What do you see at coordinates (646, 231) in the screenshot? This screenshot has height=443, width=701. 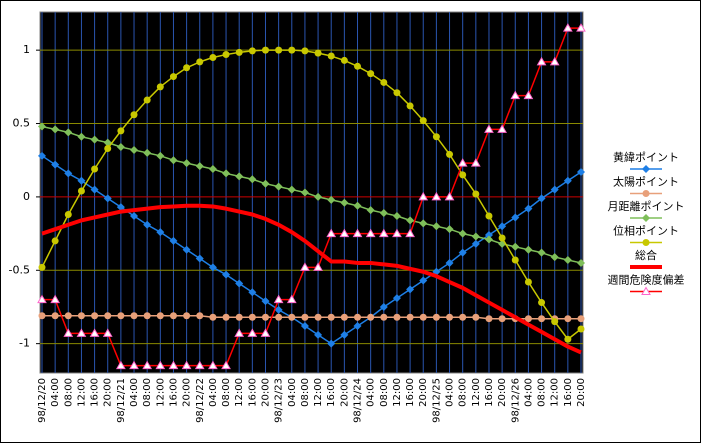 I see `legend-label: 位相ポイント` at bounding box center [646, 231].